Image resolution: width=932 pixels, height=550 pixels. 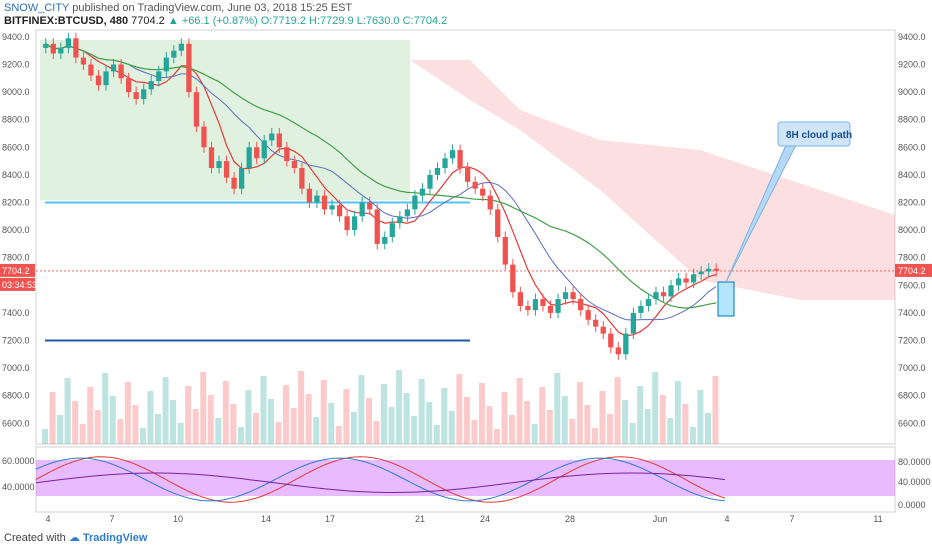 What do you see at coordinates (266, 519) in the screenshot?
I see `x-tick-label: 14` at bounding box center [266, 519].